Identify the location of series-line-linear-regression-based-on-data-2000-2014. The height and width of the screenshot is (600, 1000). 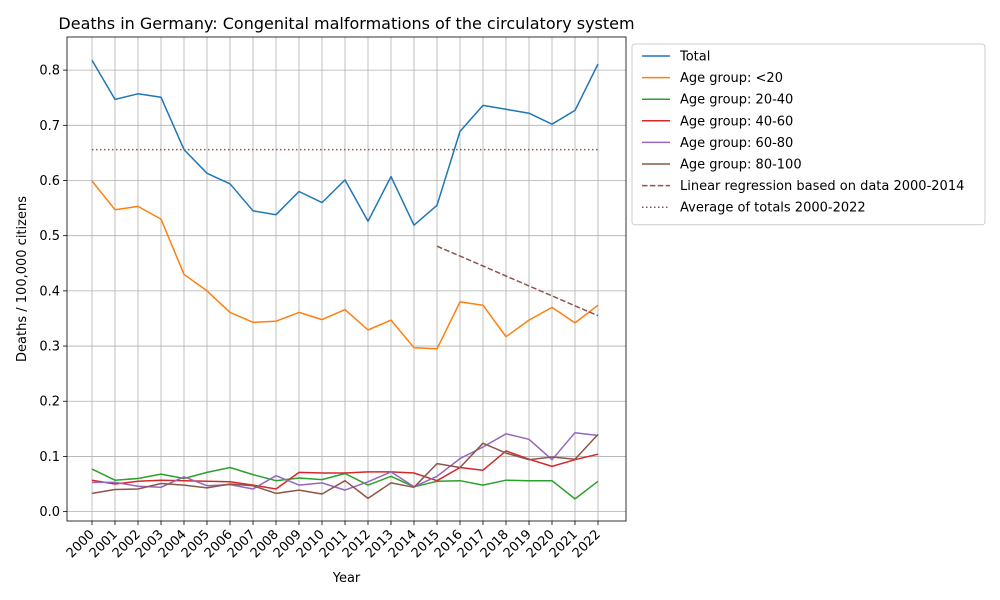
(517, 281).